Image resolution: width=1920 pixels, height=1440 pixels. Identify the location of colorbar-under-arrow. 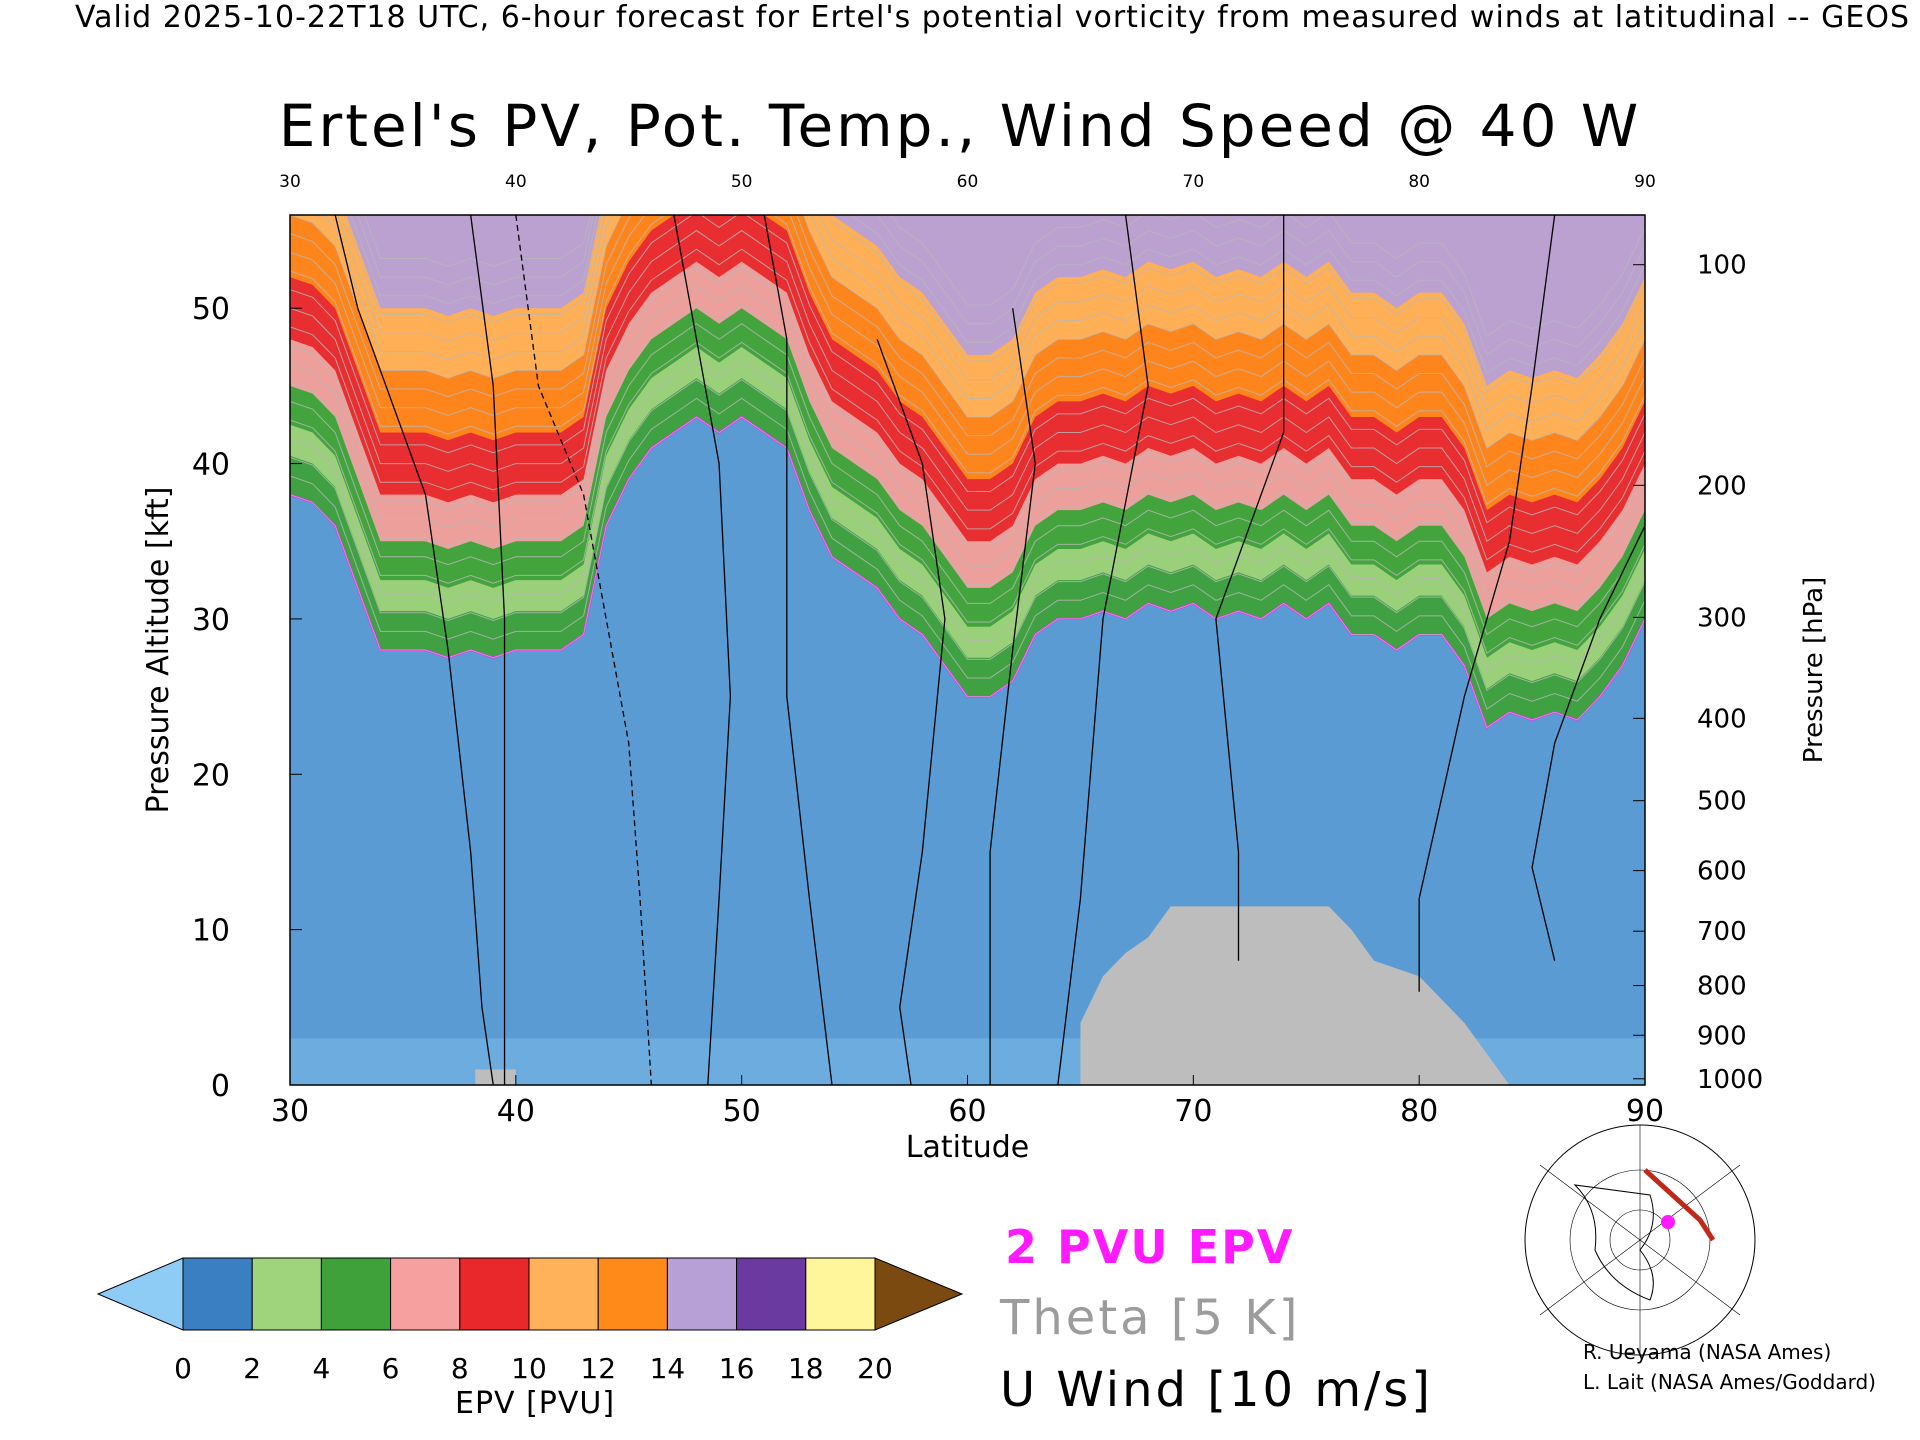
(140, 1294).